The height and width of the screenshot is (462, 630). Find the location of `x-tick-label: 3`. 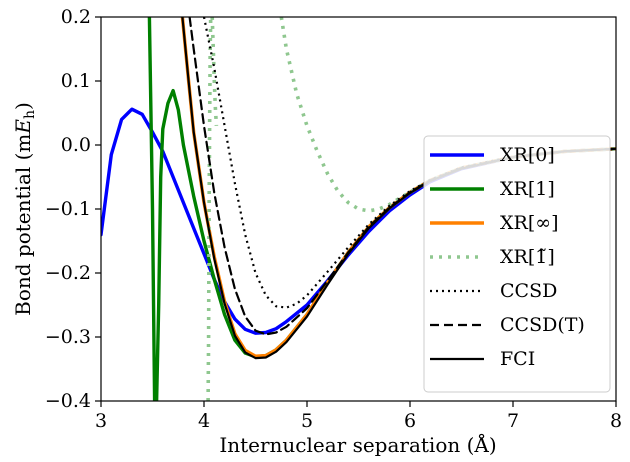

x-tick-label: 3 is located at coordinates (101, 421).